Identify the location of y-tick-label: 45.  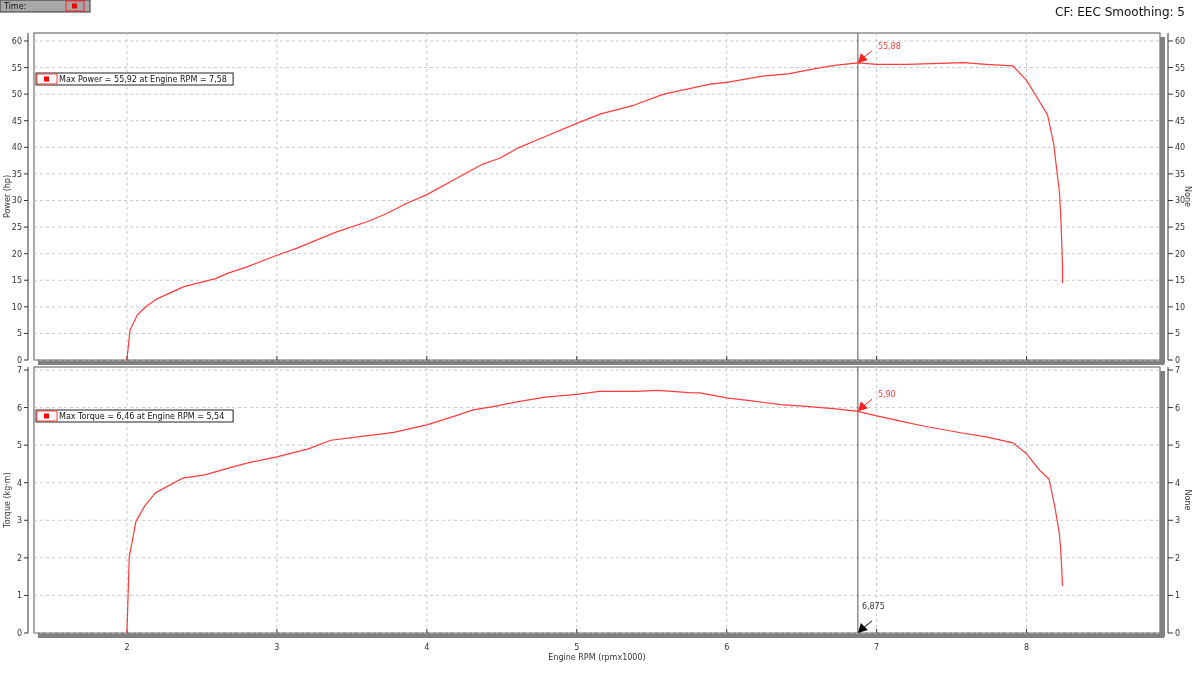
(16, 121).